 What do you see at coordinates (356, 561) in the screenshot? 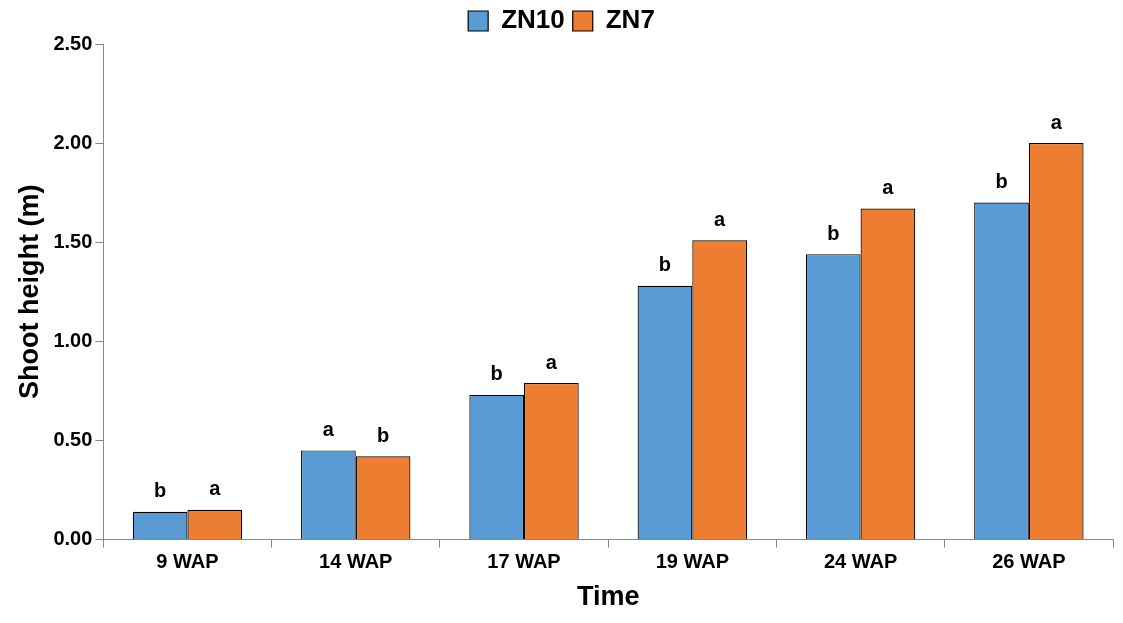
I see `x-tick-label: 14 WAP` at bounding box center [356, 561].